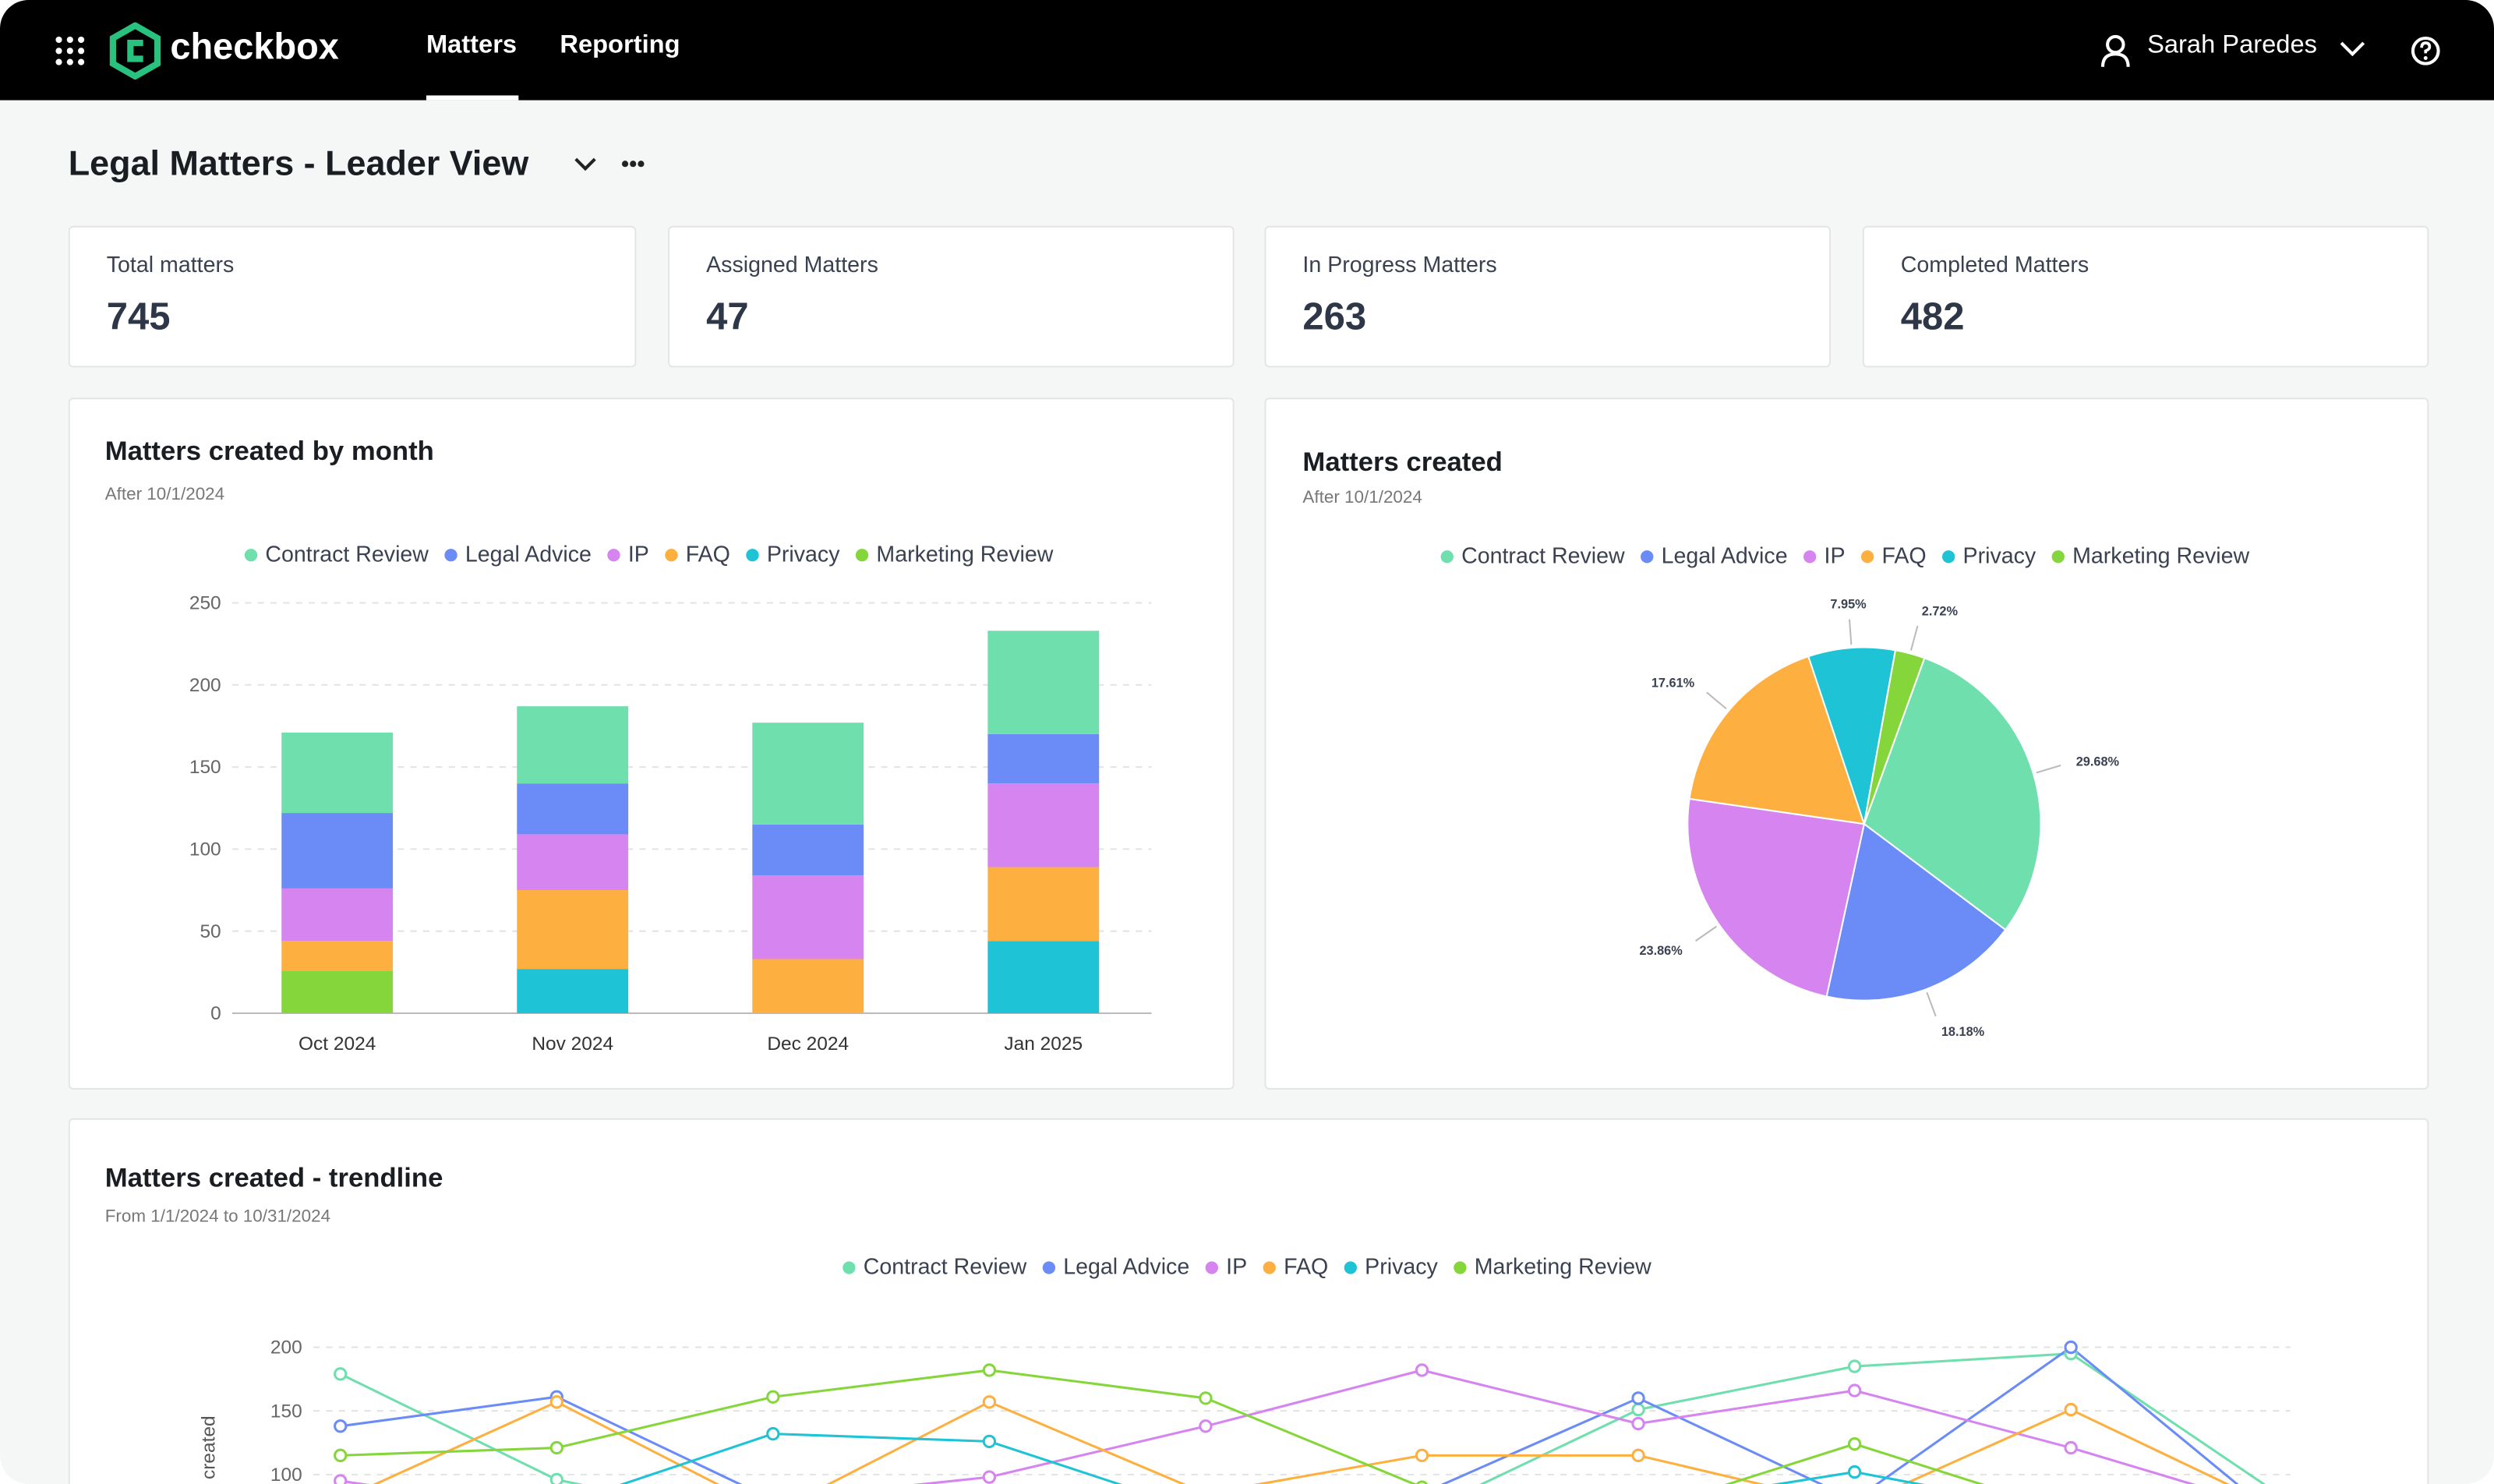 This screenshot has height=1484, width=2494. What do you see at coordinates (472, 45) in the screenshot?
I see `tab: Matters` at bounding box center [472, 45].